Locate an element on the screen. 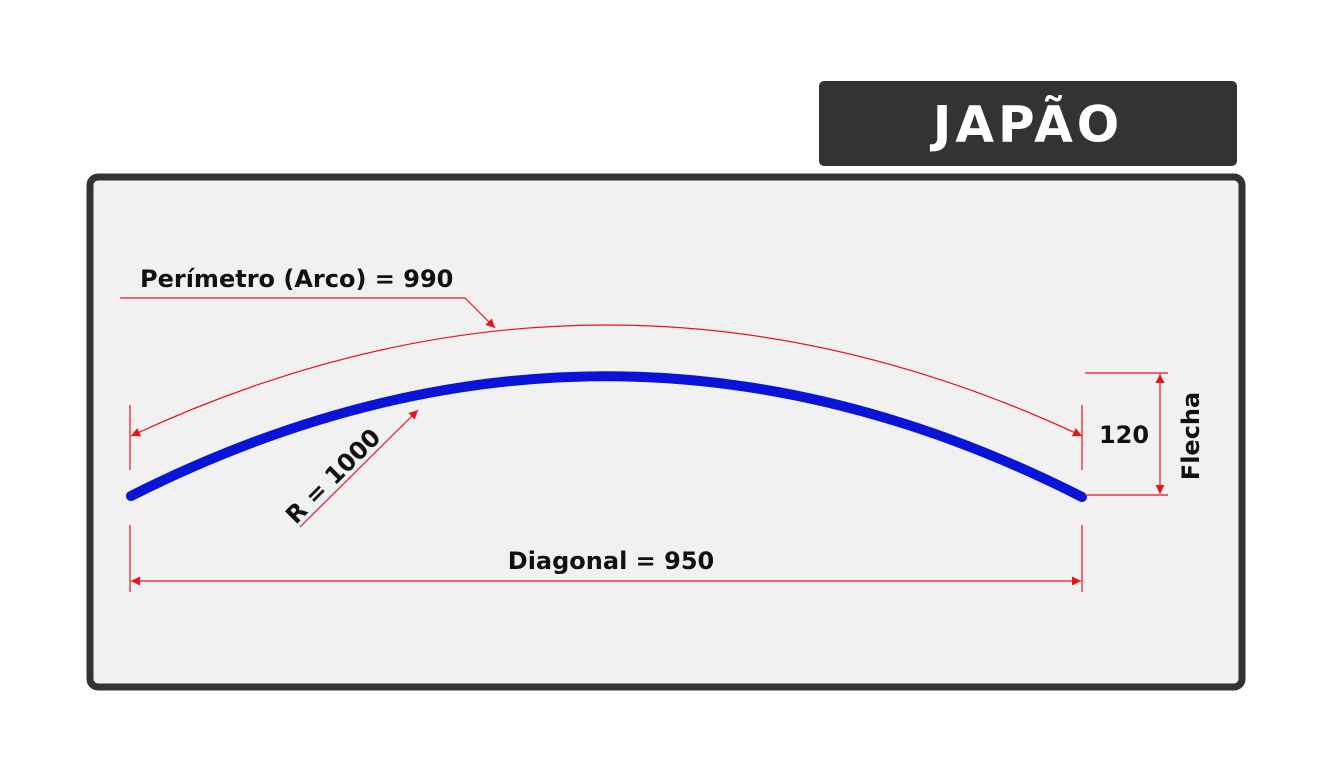  title: JAPÃO is located at coordinates (1027, 124).